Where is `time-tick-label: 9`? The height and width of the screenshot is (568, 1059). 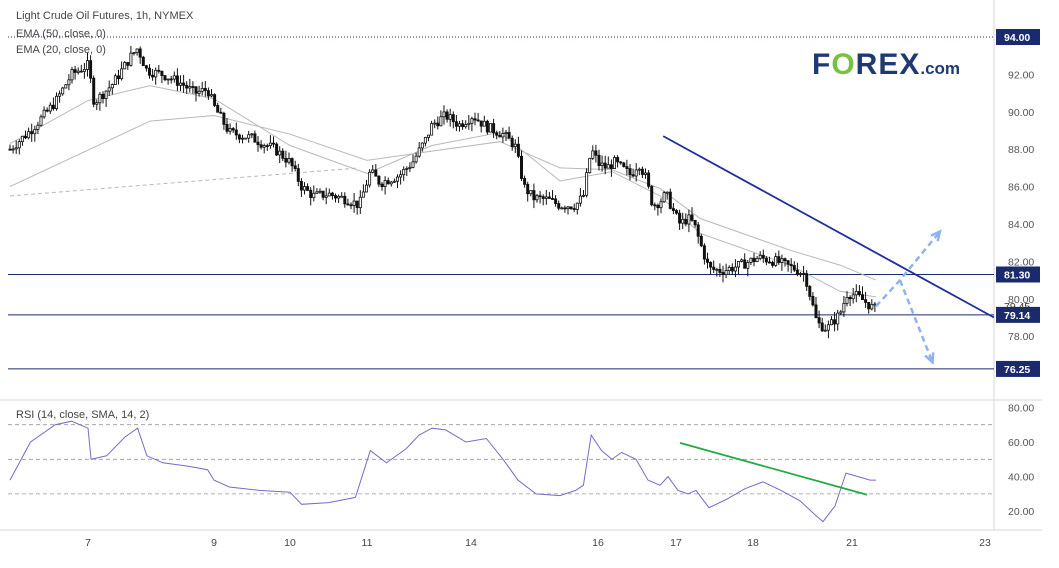 time-tick-label: 9 is located at coordinates (214, 543).